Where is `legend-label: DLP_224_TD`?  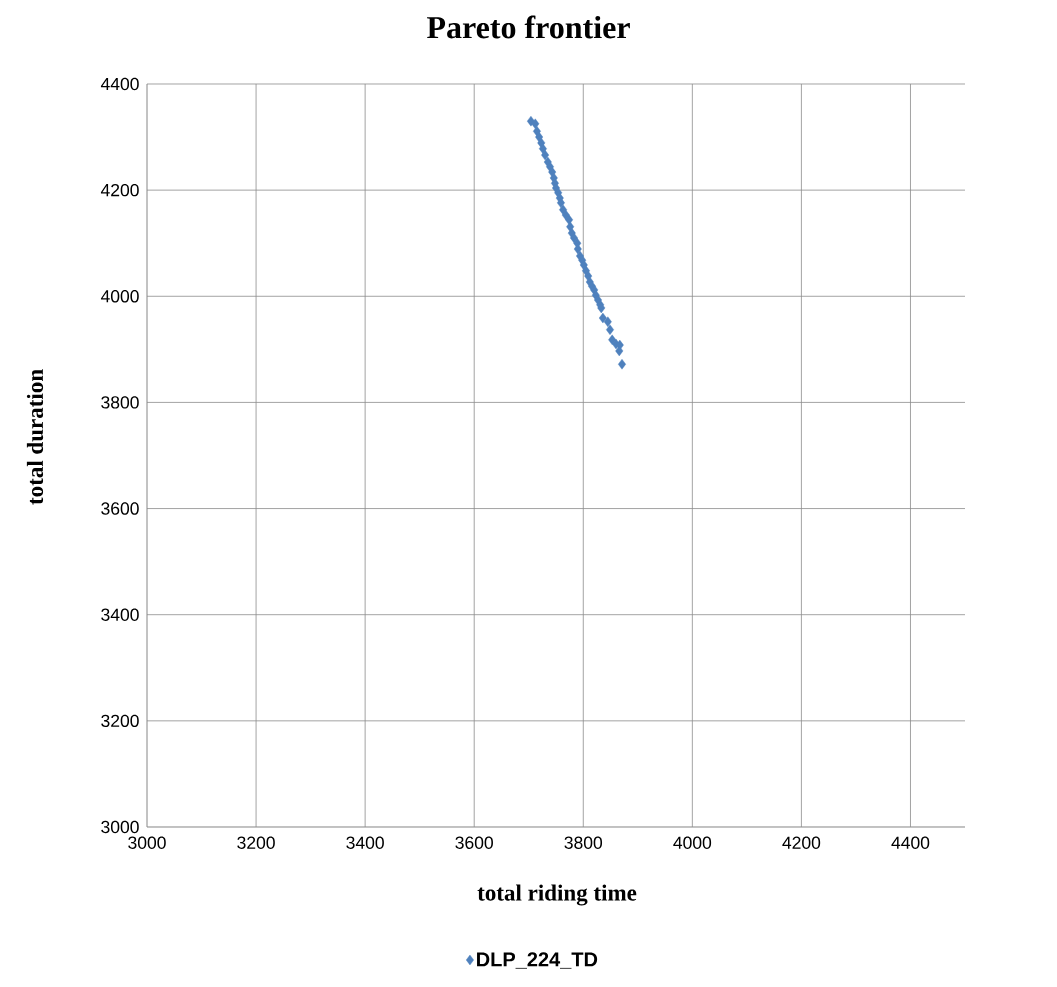
legend-label: DLP_224_TD is located at coordinates (537, 960).